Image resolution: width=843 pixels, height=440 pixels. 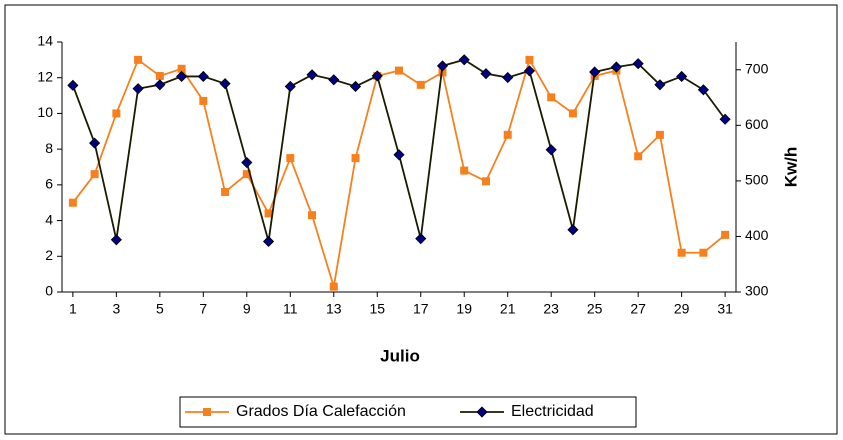 I want to click on x-tick-label: 31, so click(x=725, y=309).